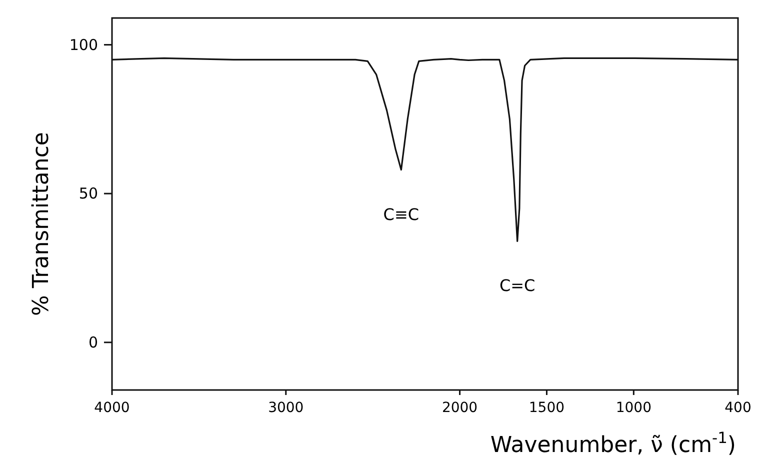  Describe the element at coordinates (88, 193) in the screenshot. I see `y-tick-label: 50` at that location.